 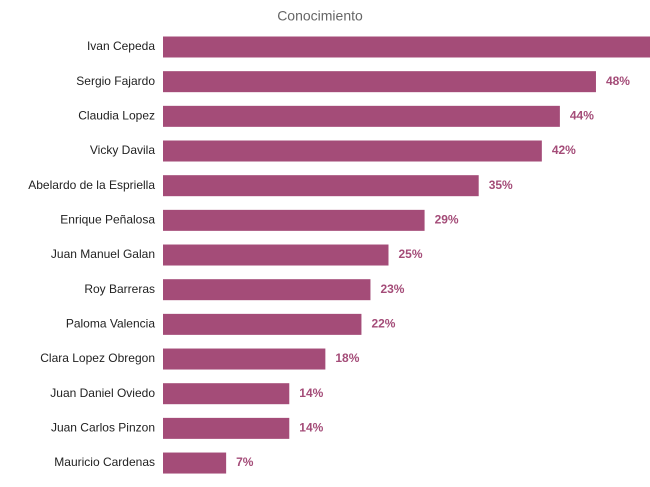 I want to click on value-label: 48%, so click(x=618, y=81).